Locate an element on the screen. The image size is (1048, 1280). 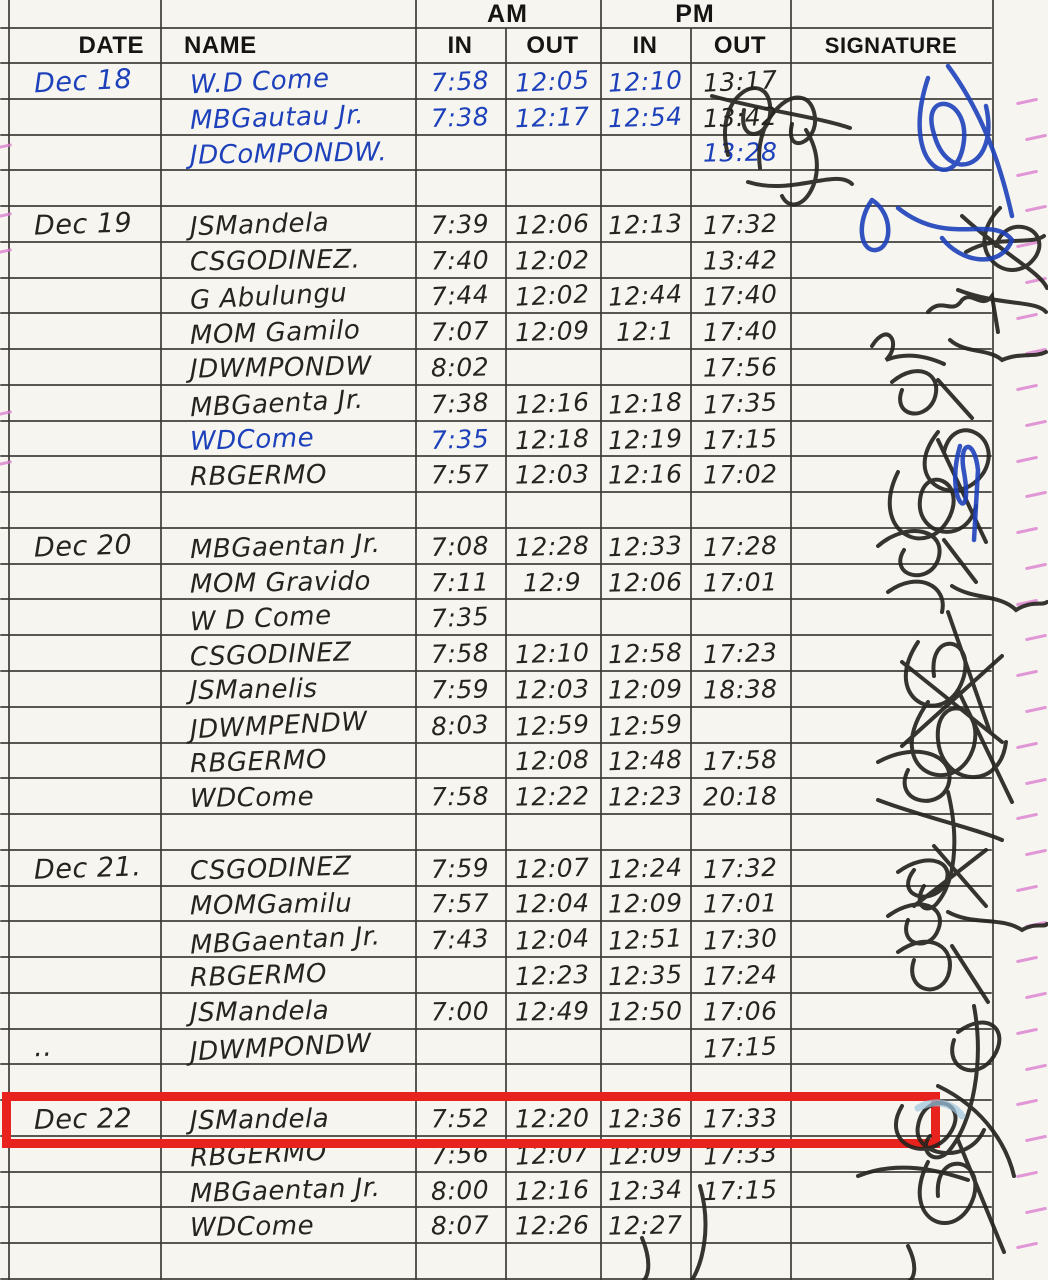
am-group-header: AM is located at coordinates (507, 14).